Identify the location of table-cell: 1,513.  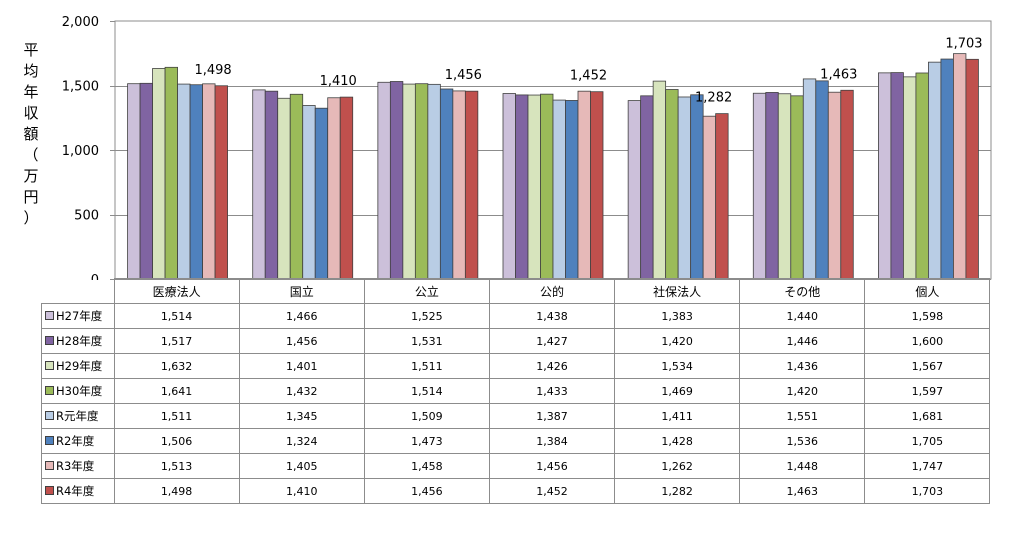
(176, 466).